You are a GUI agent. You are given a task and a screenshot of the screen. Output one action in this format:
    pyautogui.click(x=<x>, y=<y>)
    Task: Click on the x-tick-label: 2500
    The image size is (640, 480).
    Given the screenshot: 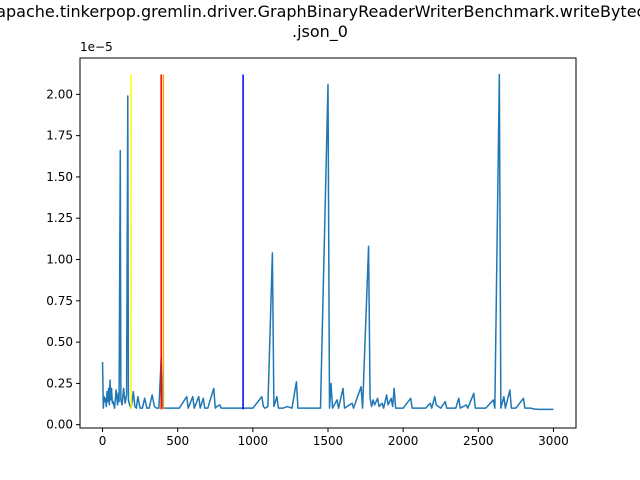 What is the action you would take?
    pyautogui.click(x=478, y=441)
    